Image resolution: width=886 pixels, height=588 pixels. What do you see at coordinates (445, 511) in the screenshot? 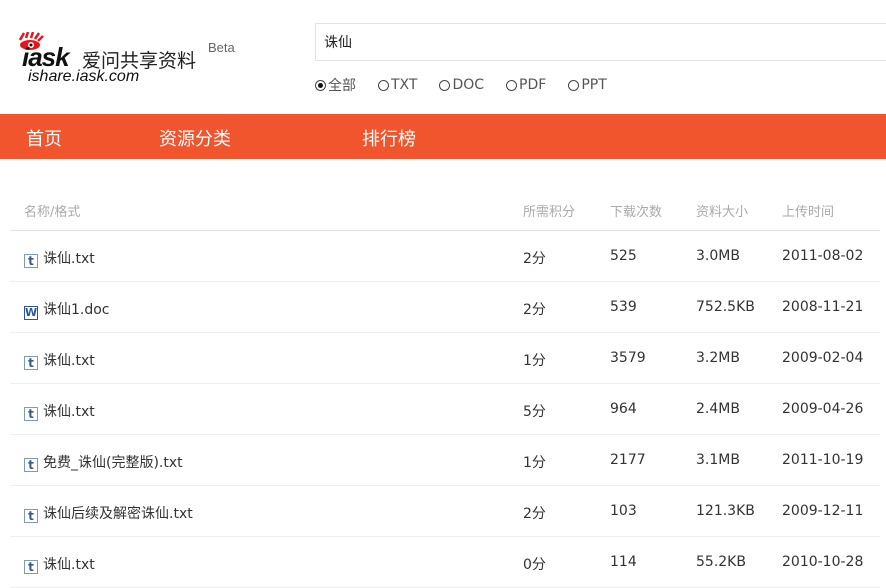
I see `table-row: t 诛仙后续及解密诛仙.txt 2分 103 121.3KB 2009-12-11` at bounding box center [445, 511].